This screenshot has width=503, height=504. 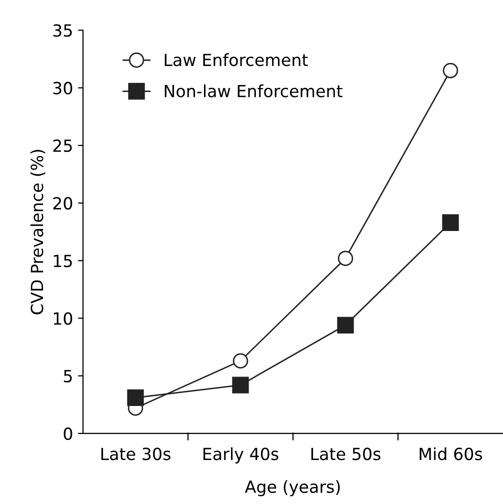 I want to click on x-tick-label: Early 40s, so click(x=240, y=455).